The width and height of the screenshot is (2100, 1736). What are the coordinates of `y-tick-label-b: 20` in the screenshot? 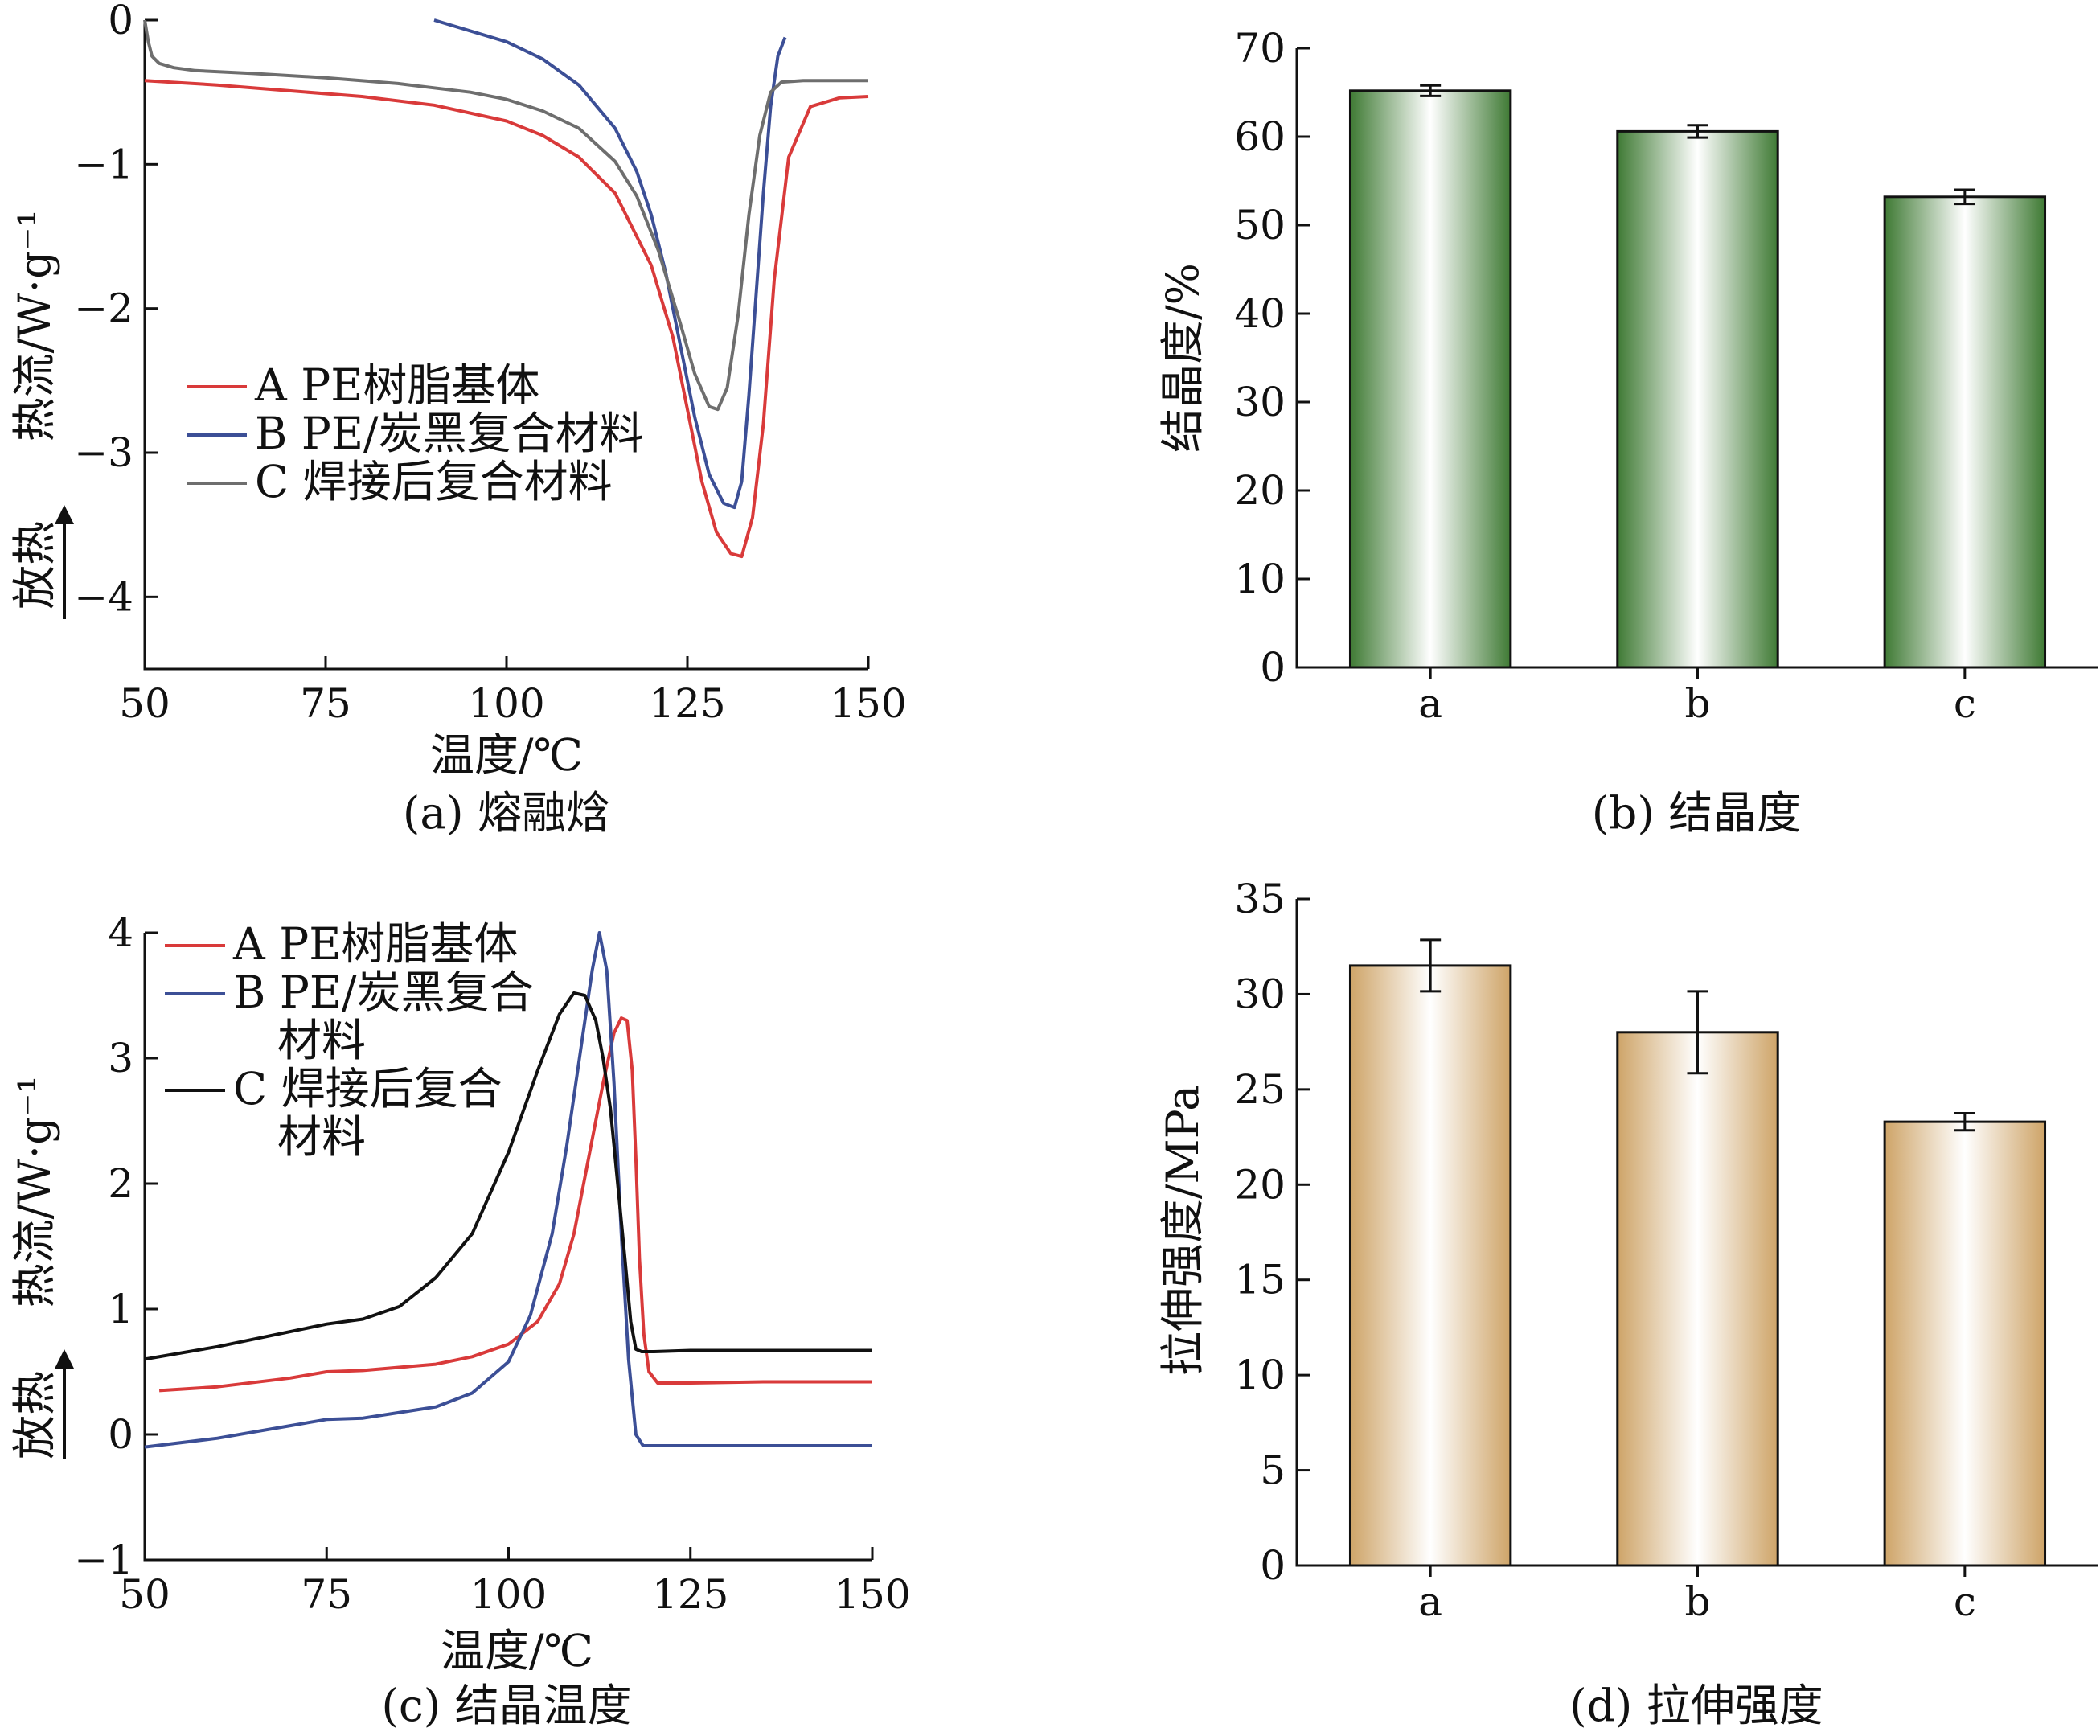 It's located at (1260, 490).